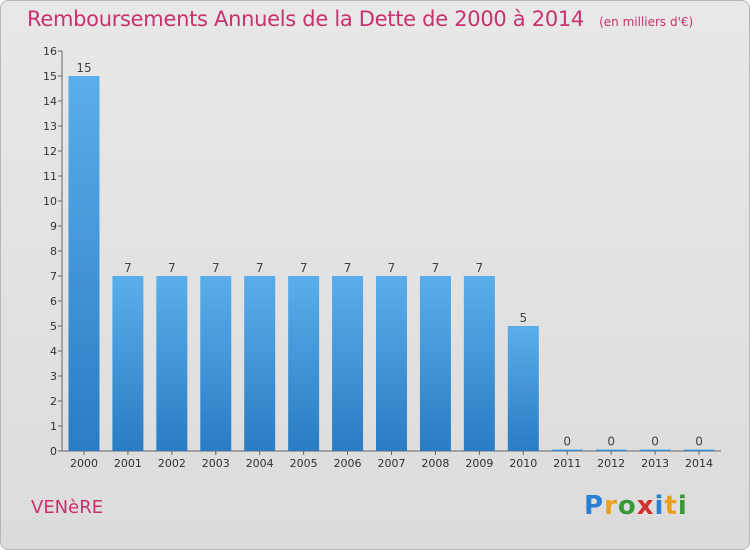 The height and width of the screenshot is (550, 750). What do you see at coordinates (53, 401) in the screenshot?
I see `y-tick-label: 2` at bounding box center [53, 401].